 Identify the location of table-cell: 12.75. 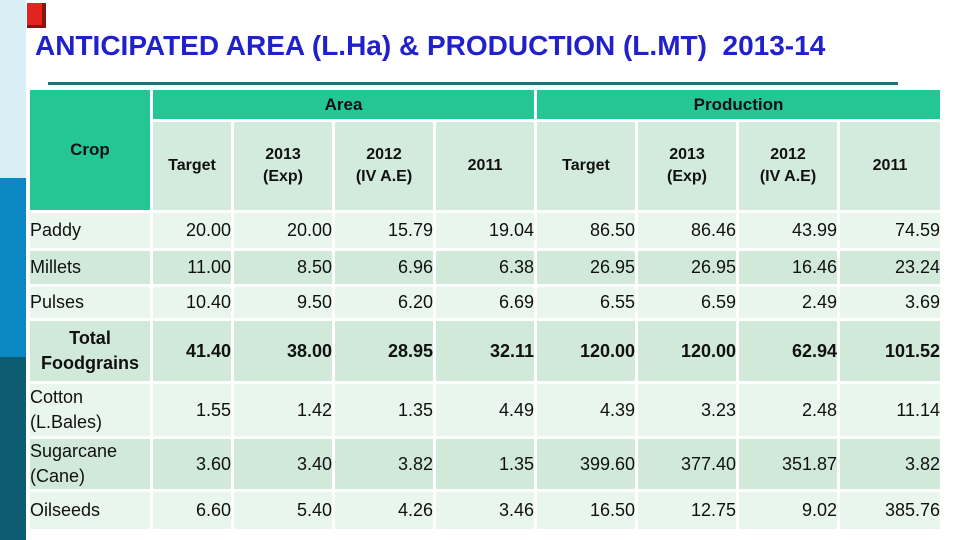
(687, 511).